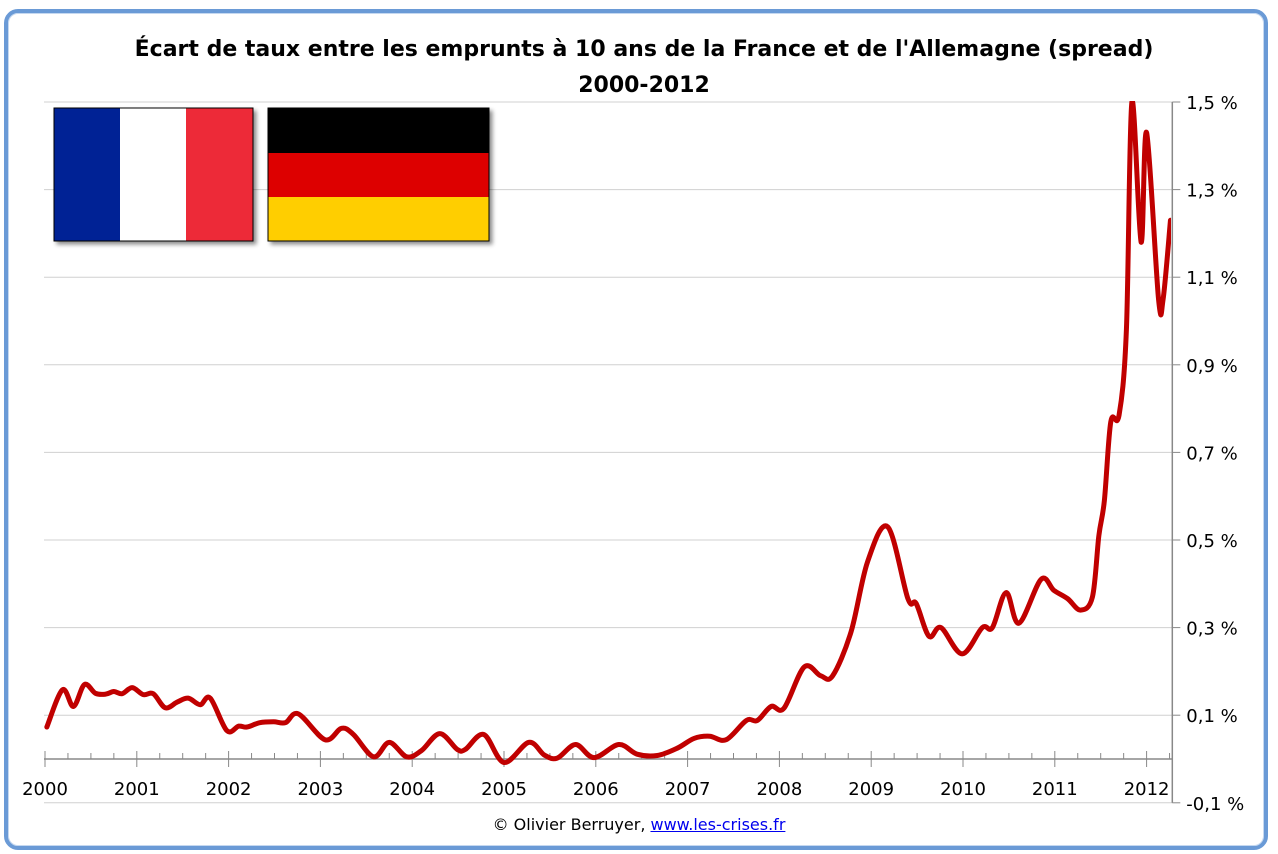 The height and width of the screenshot is (854, 1278). Describe the element at coordinates (1211, 366) in the screenshot. I see `y-tick-label: 0,9 %` at that location.